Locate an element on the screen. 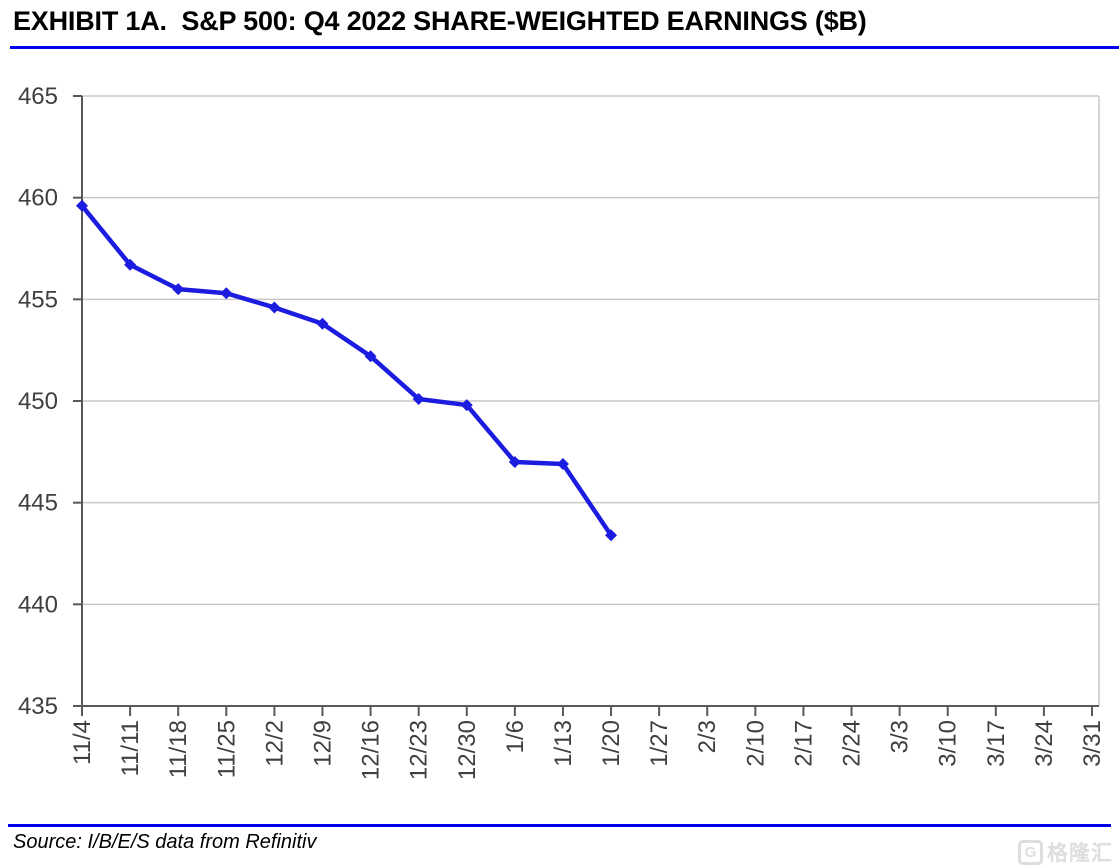 Image resolution: width=1119 pixels, height=868 pixels. y-tick-label: 440 is located at coordinates (38, 604).